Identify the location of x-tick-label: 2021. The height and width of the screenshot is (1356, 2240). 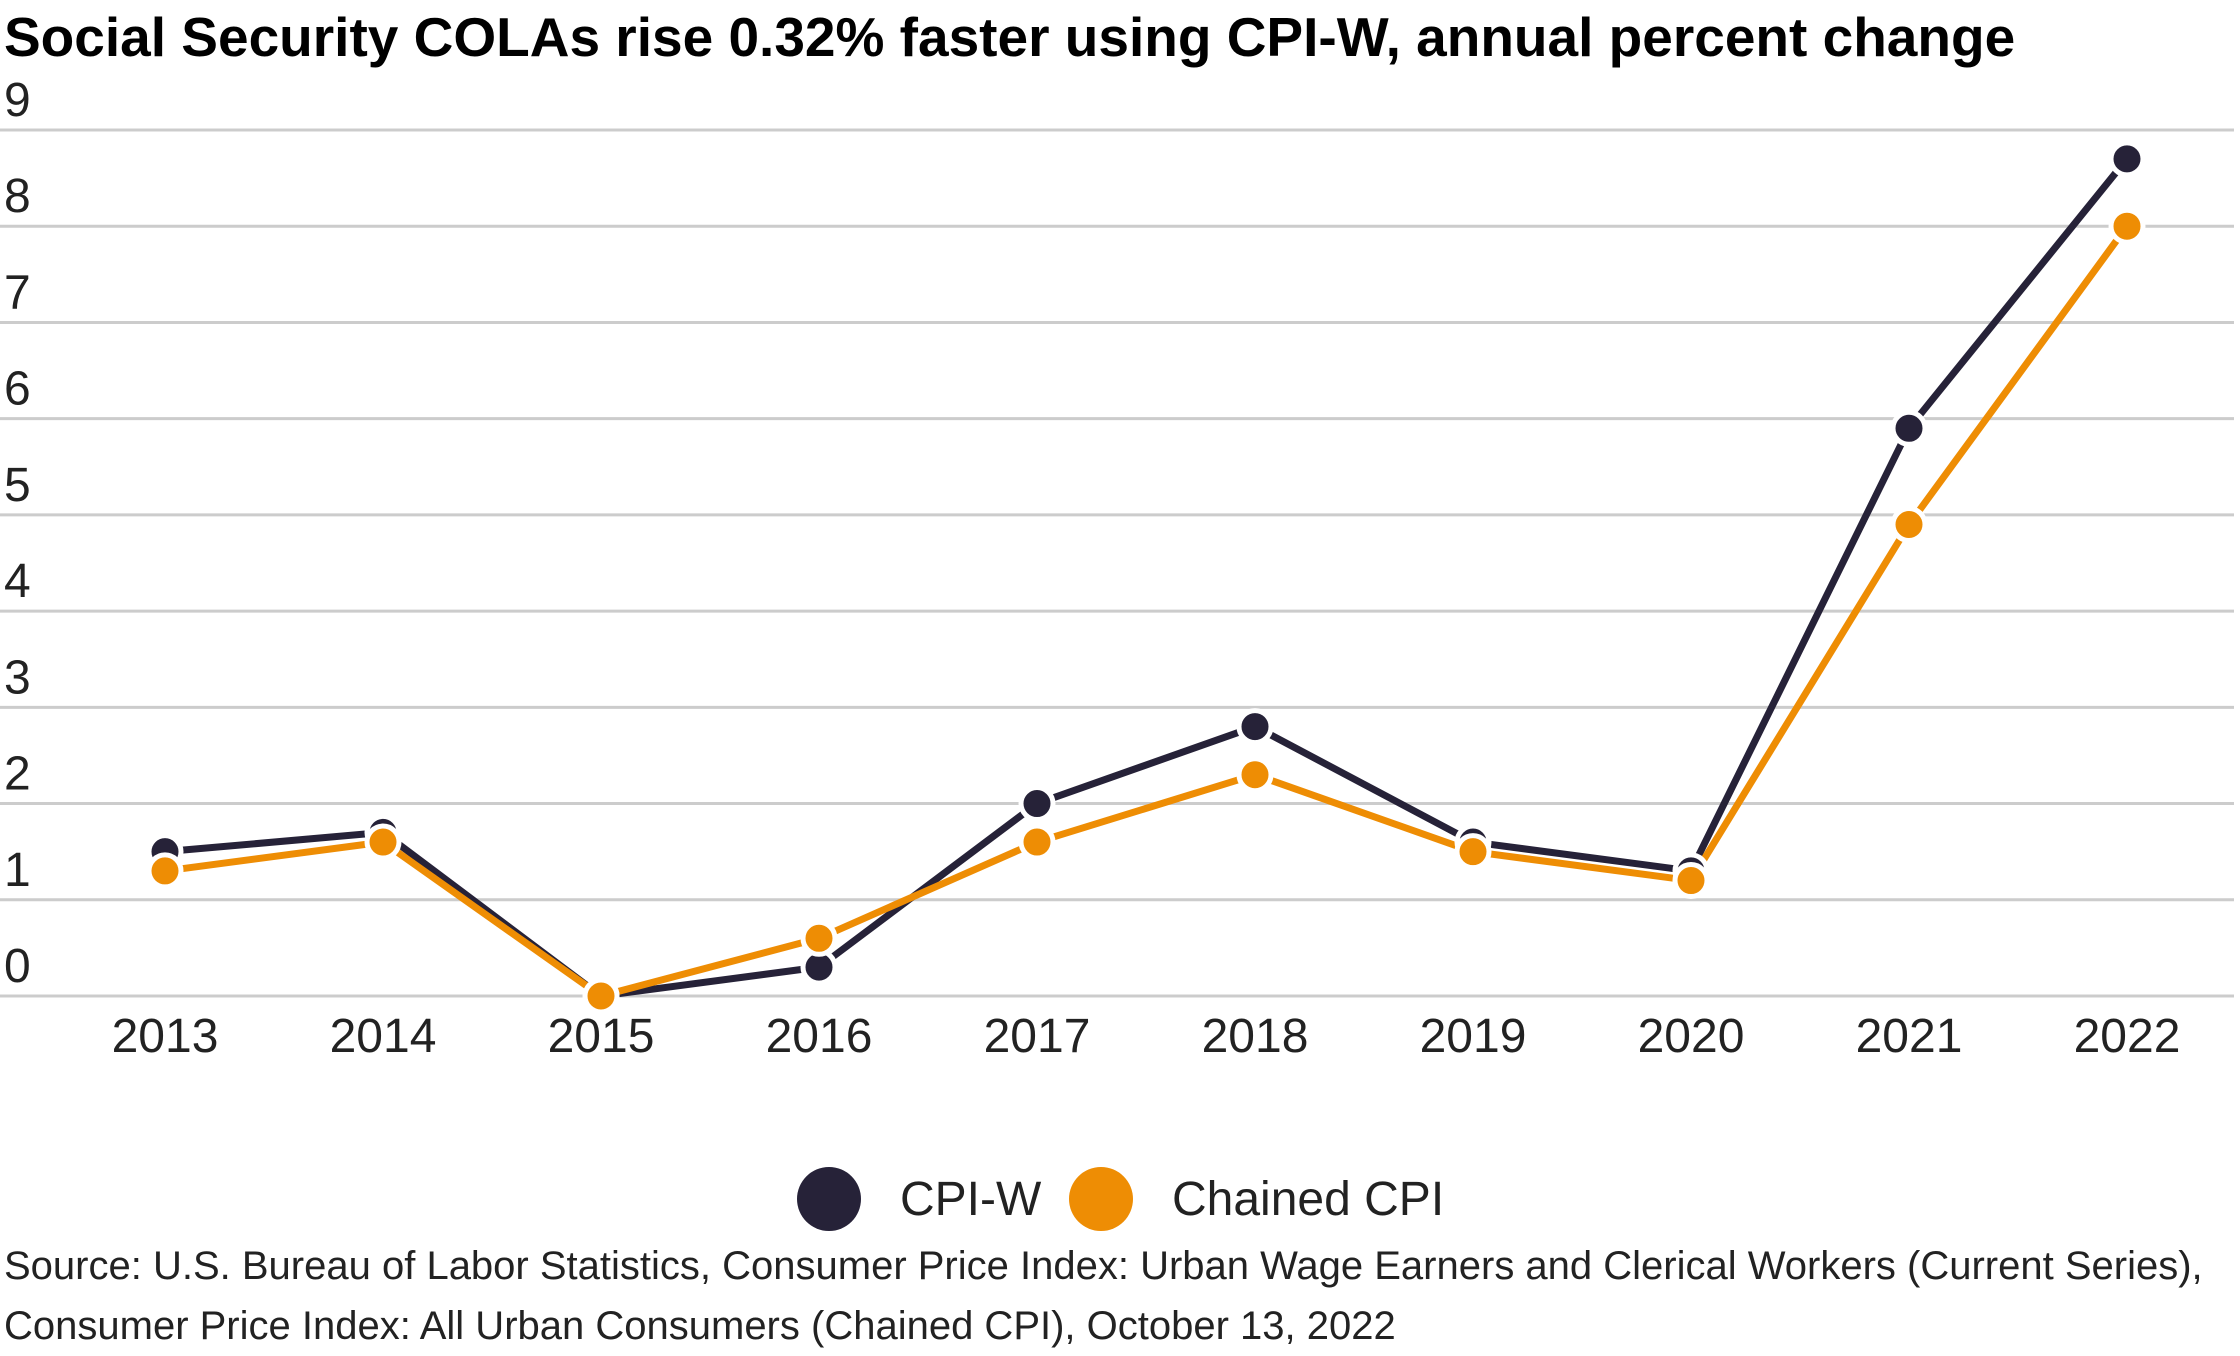
(1909, 1036).